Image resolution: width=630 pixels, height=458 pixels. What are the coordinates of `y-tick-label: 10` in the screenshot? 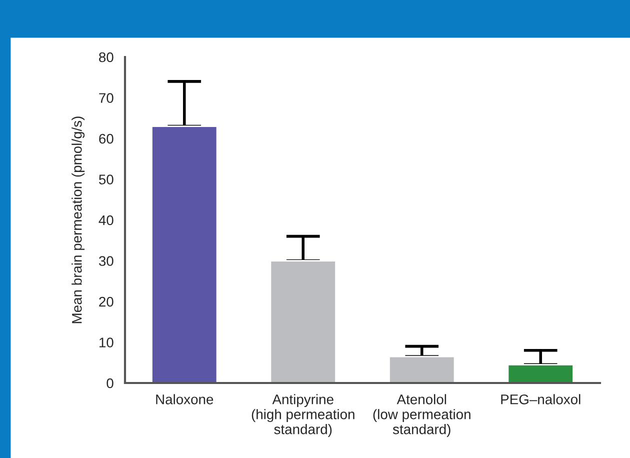 It's located at (107, 343).